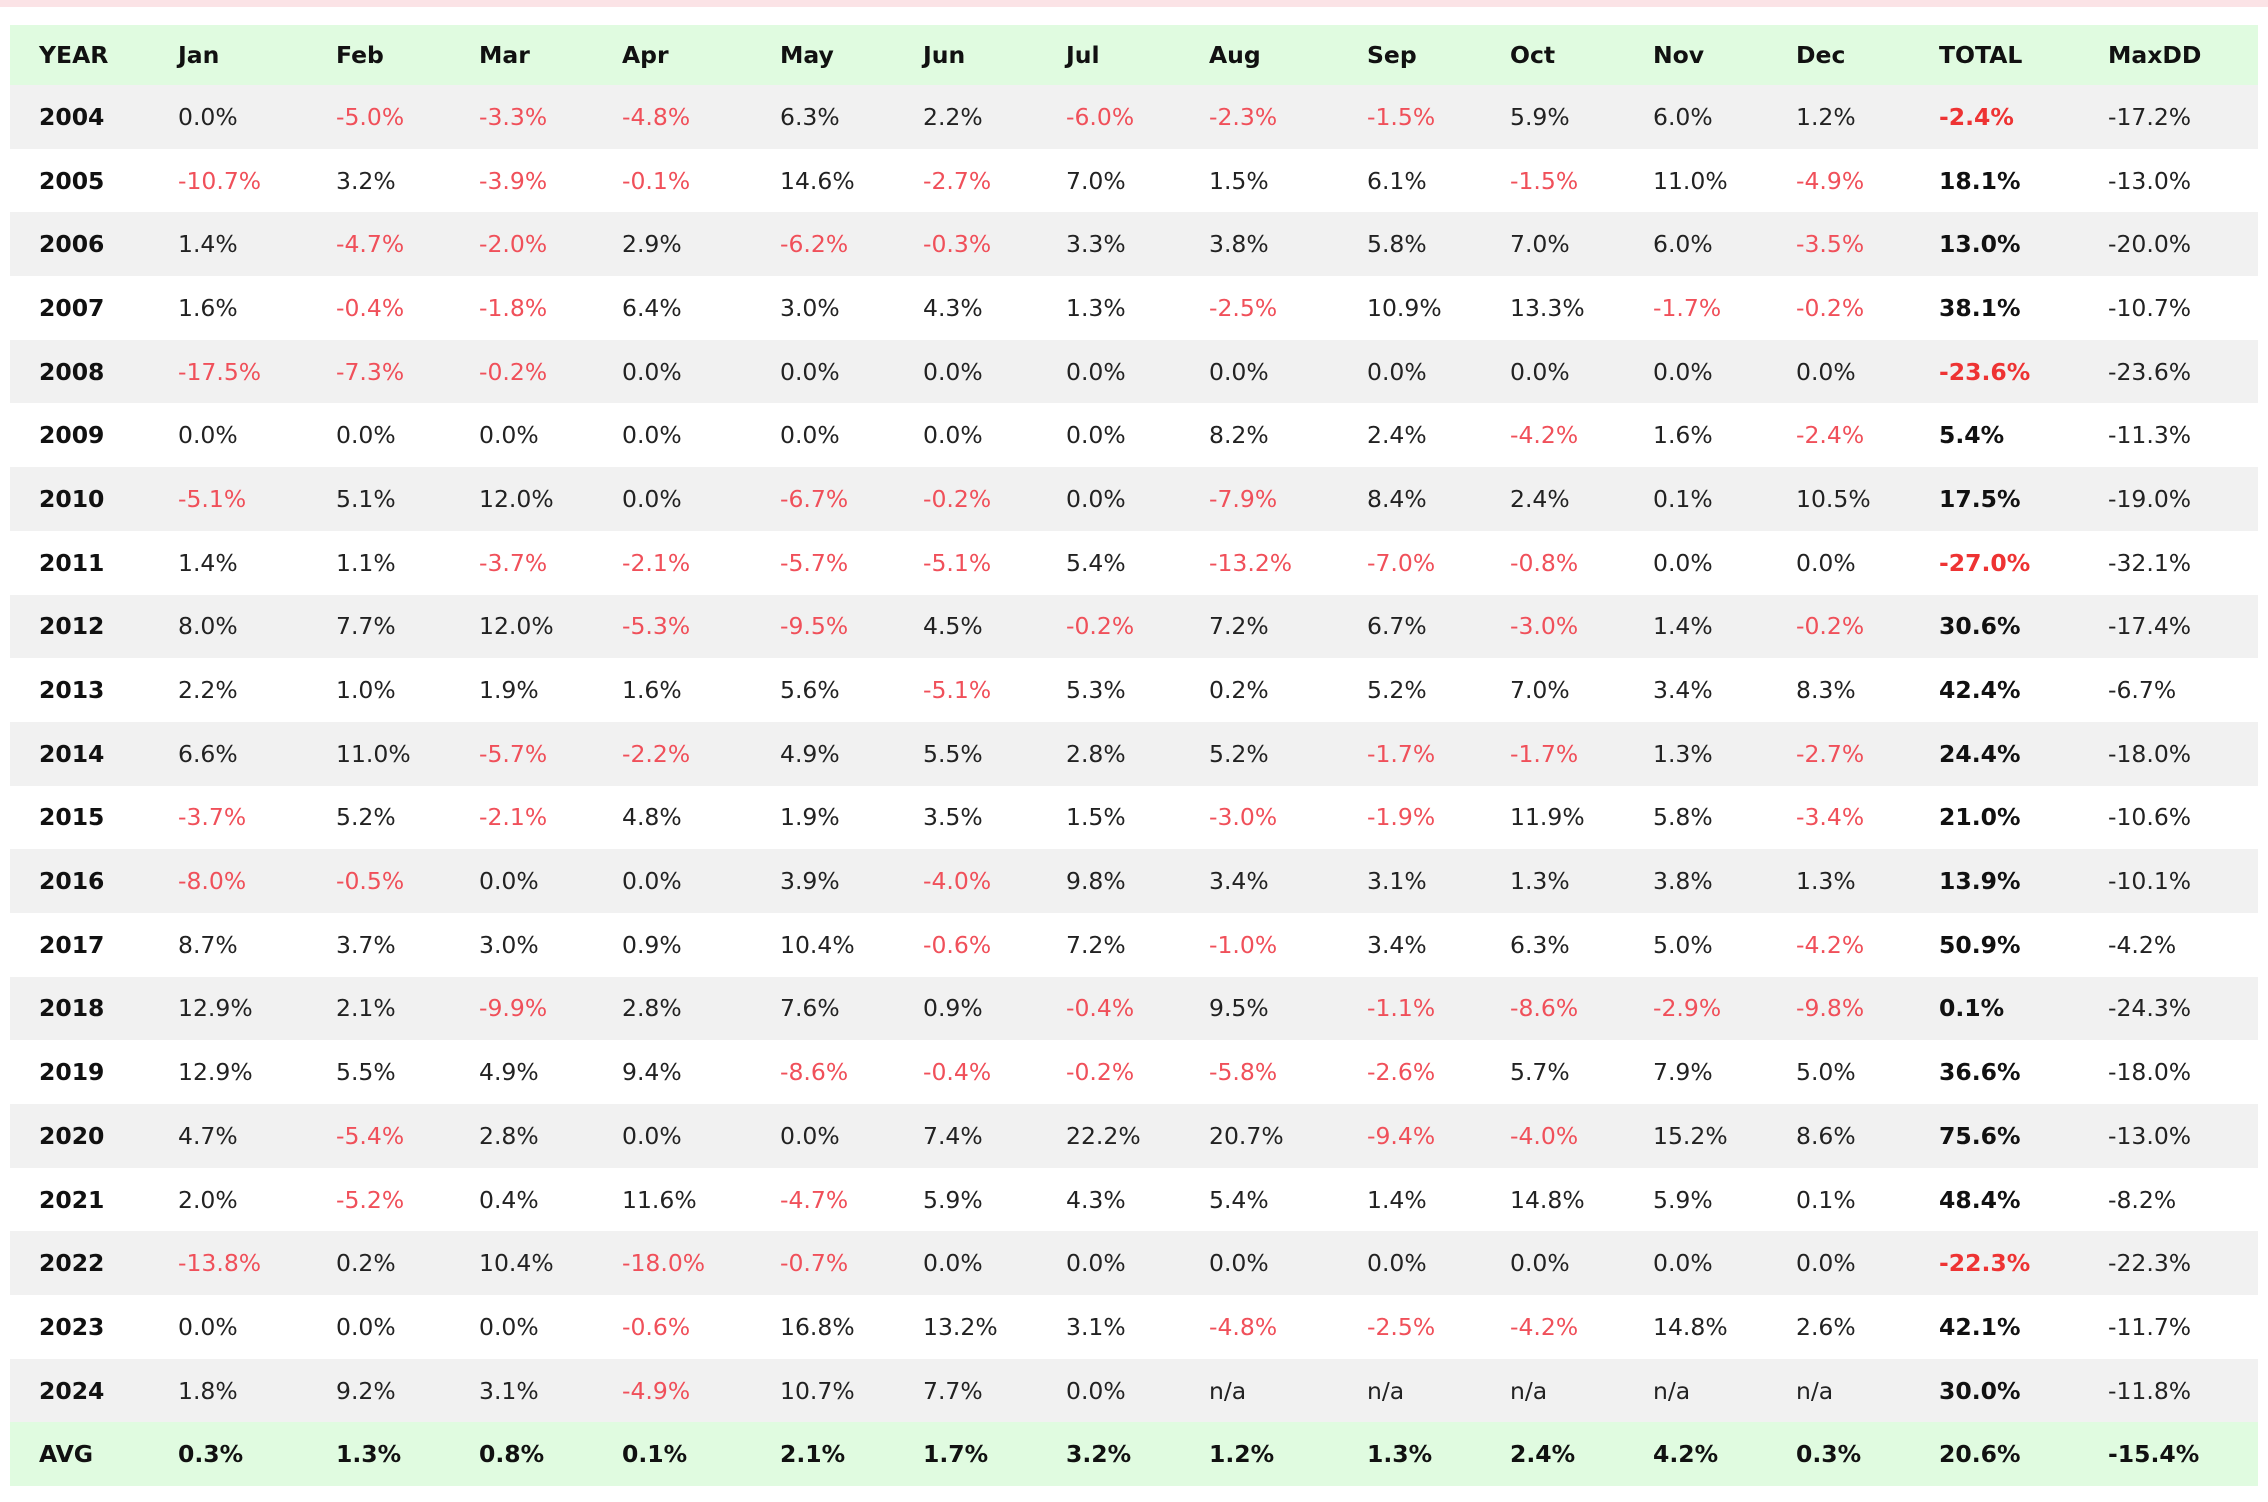  Describe the element at coordinates (814, 1199) in the screenshot. I see `month-cell-may: -4.7%` at that location.